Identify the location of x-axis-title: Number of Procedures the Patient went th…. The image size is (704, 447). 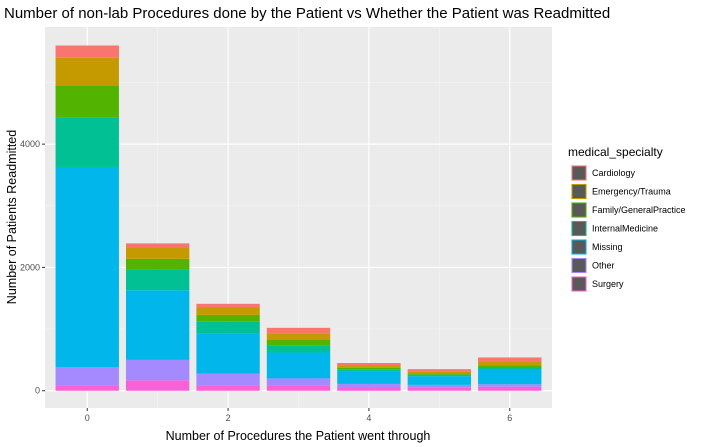
(298, 436).